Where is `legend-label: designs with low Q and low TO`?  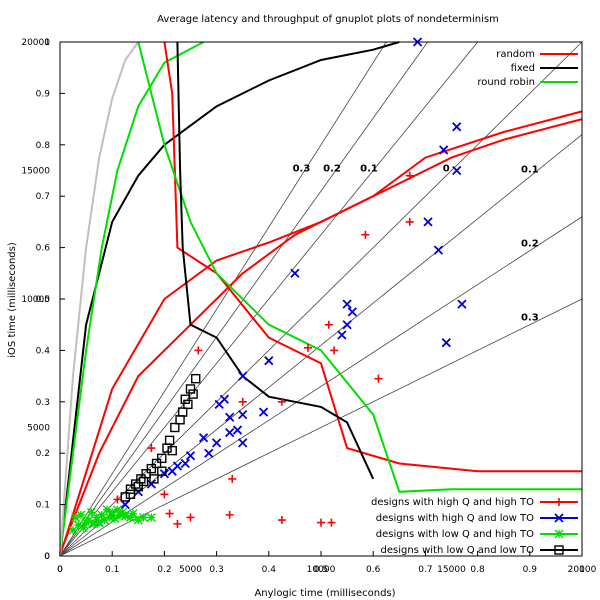 legend-label: designs with low Q and low TO is located at coordinates (458, 550).